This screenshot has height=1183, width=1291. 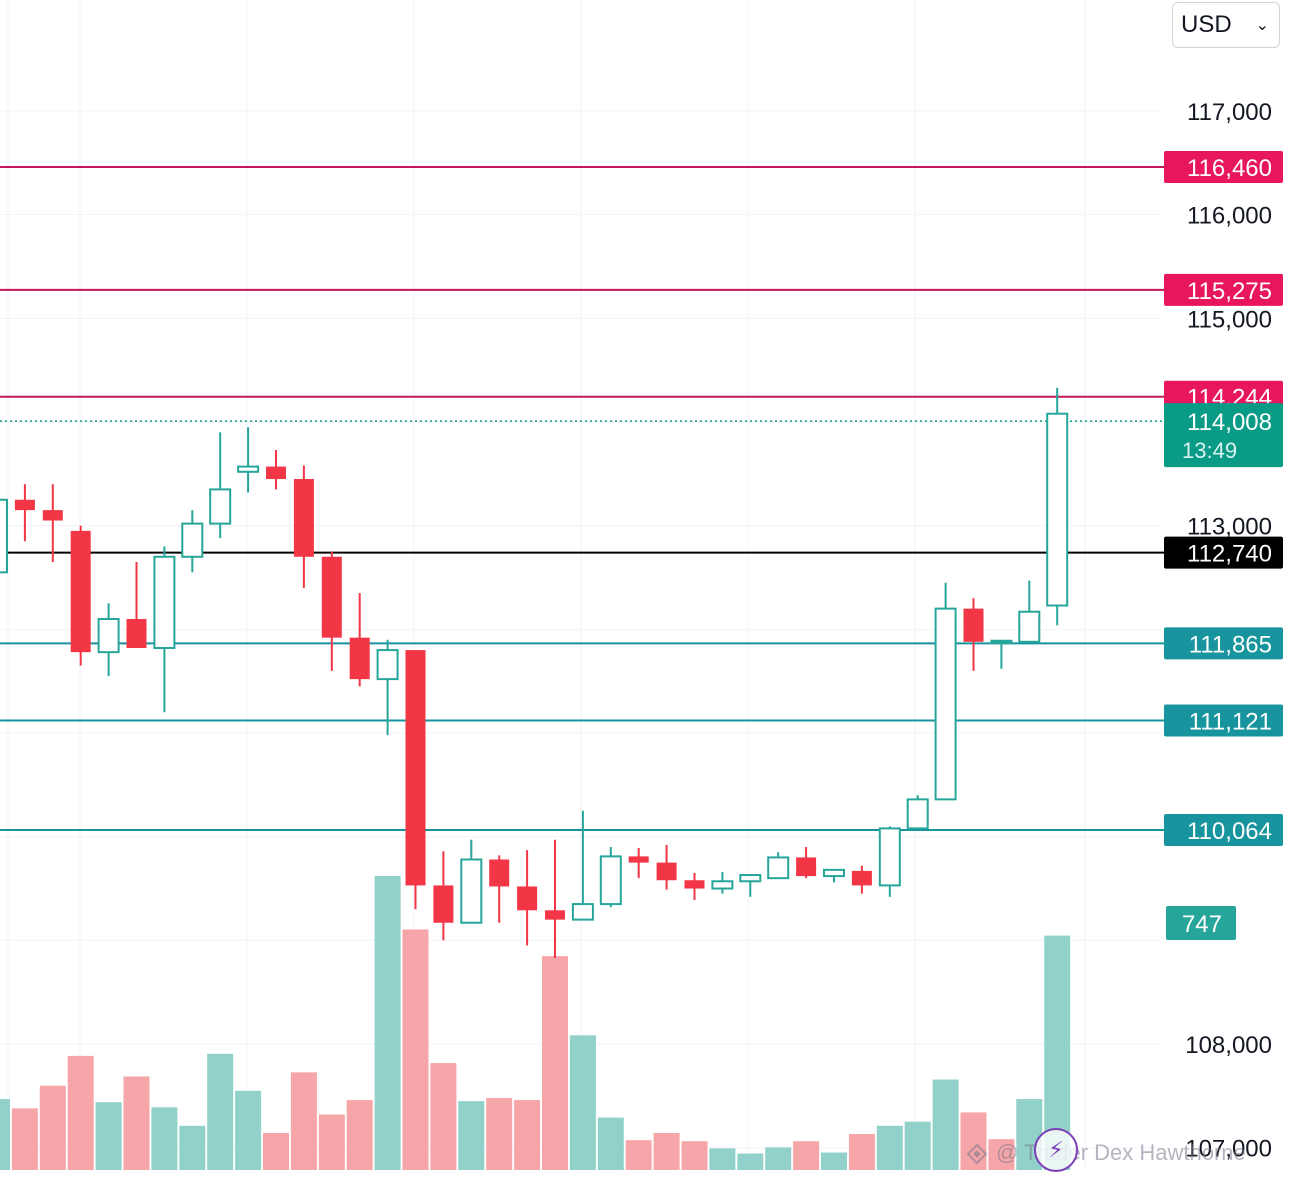 What do you see at coordinates (1229, 527) in the screenshot?
I see `price-axis-tick-label: 113,000` at bounding box center [1229, 527].